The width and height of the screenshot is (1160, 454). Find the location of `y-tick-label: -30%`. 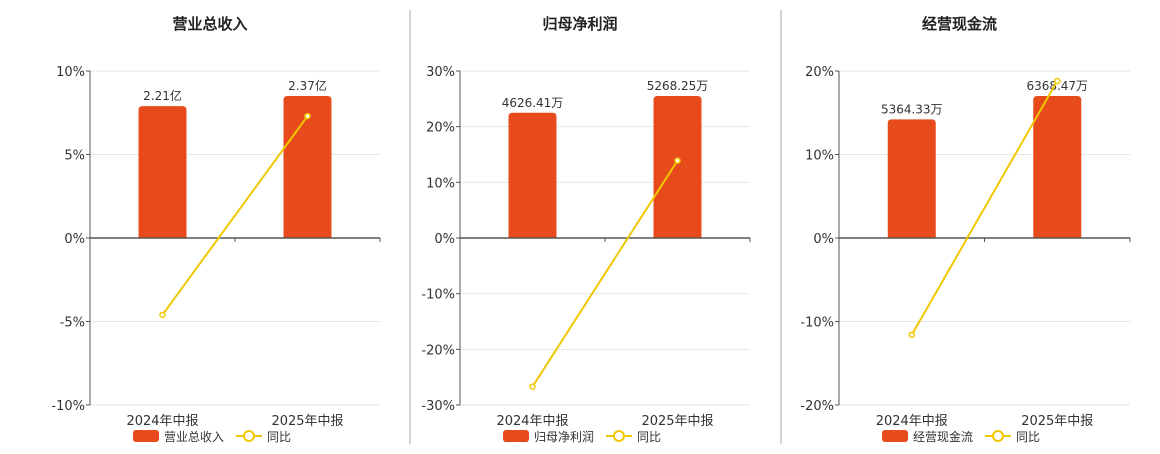

y-tick-label: -30% is located at coordinates (438, 406).